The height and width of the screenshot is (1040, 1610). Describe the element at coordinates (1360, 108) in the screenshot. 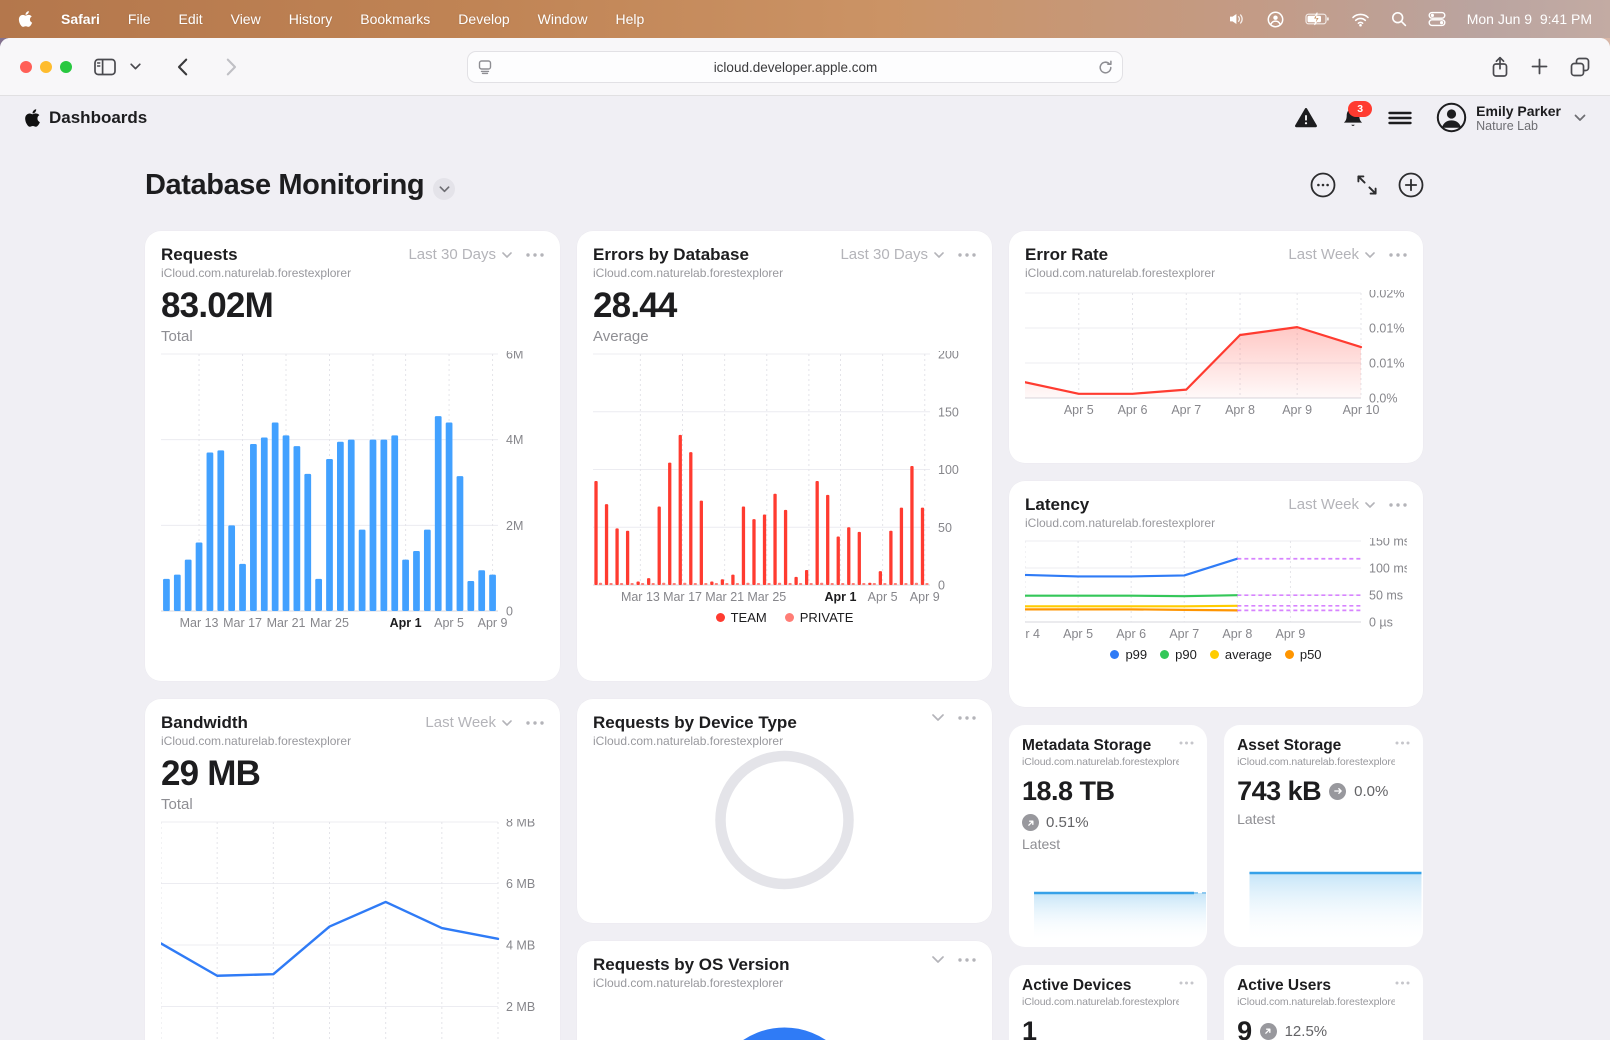

I see `notification-badge: 3` at that location.